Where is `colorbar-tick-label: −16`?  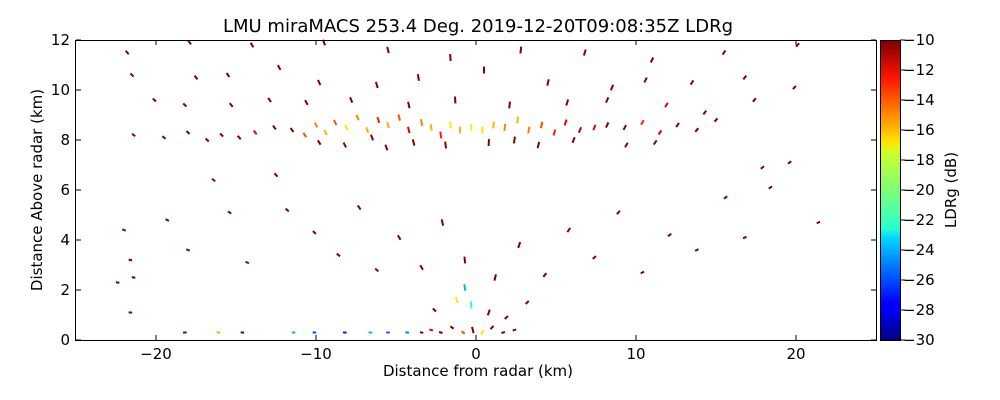
colorbar-tick-label: −16 is located at coordinates (919, 130).